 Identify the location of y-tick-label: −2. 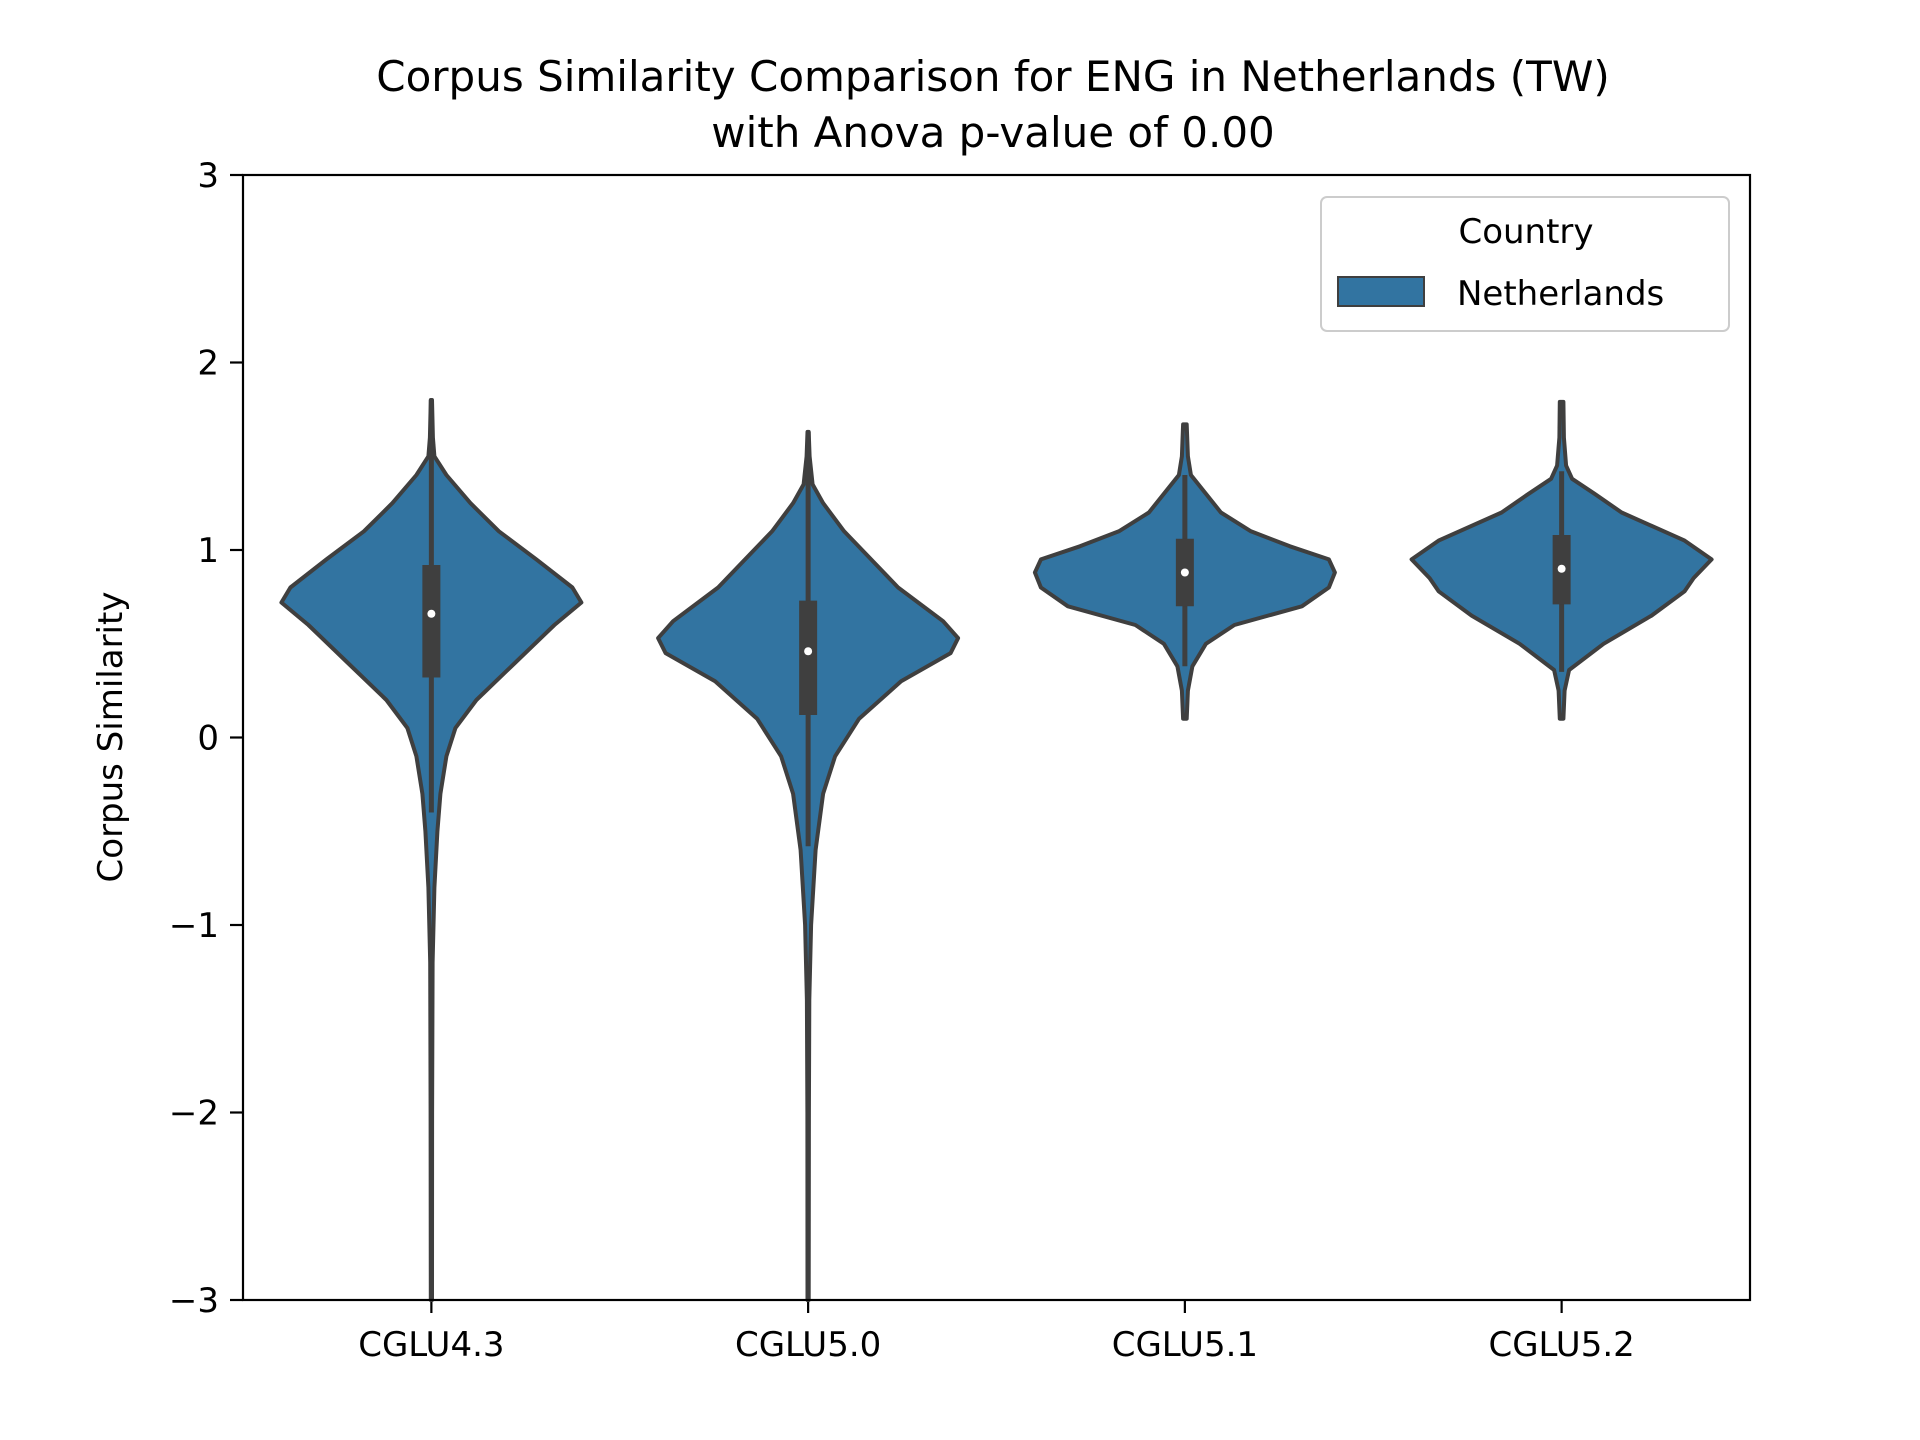
(194, 1114).